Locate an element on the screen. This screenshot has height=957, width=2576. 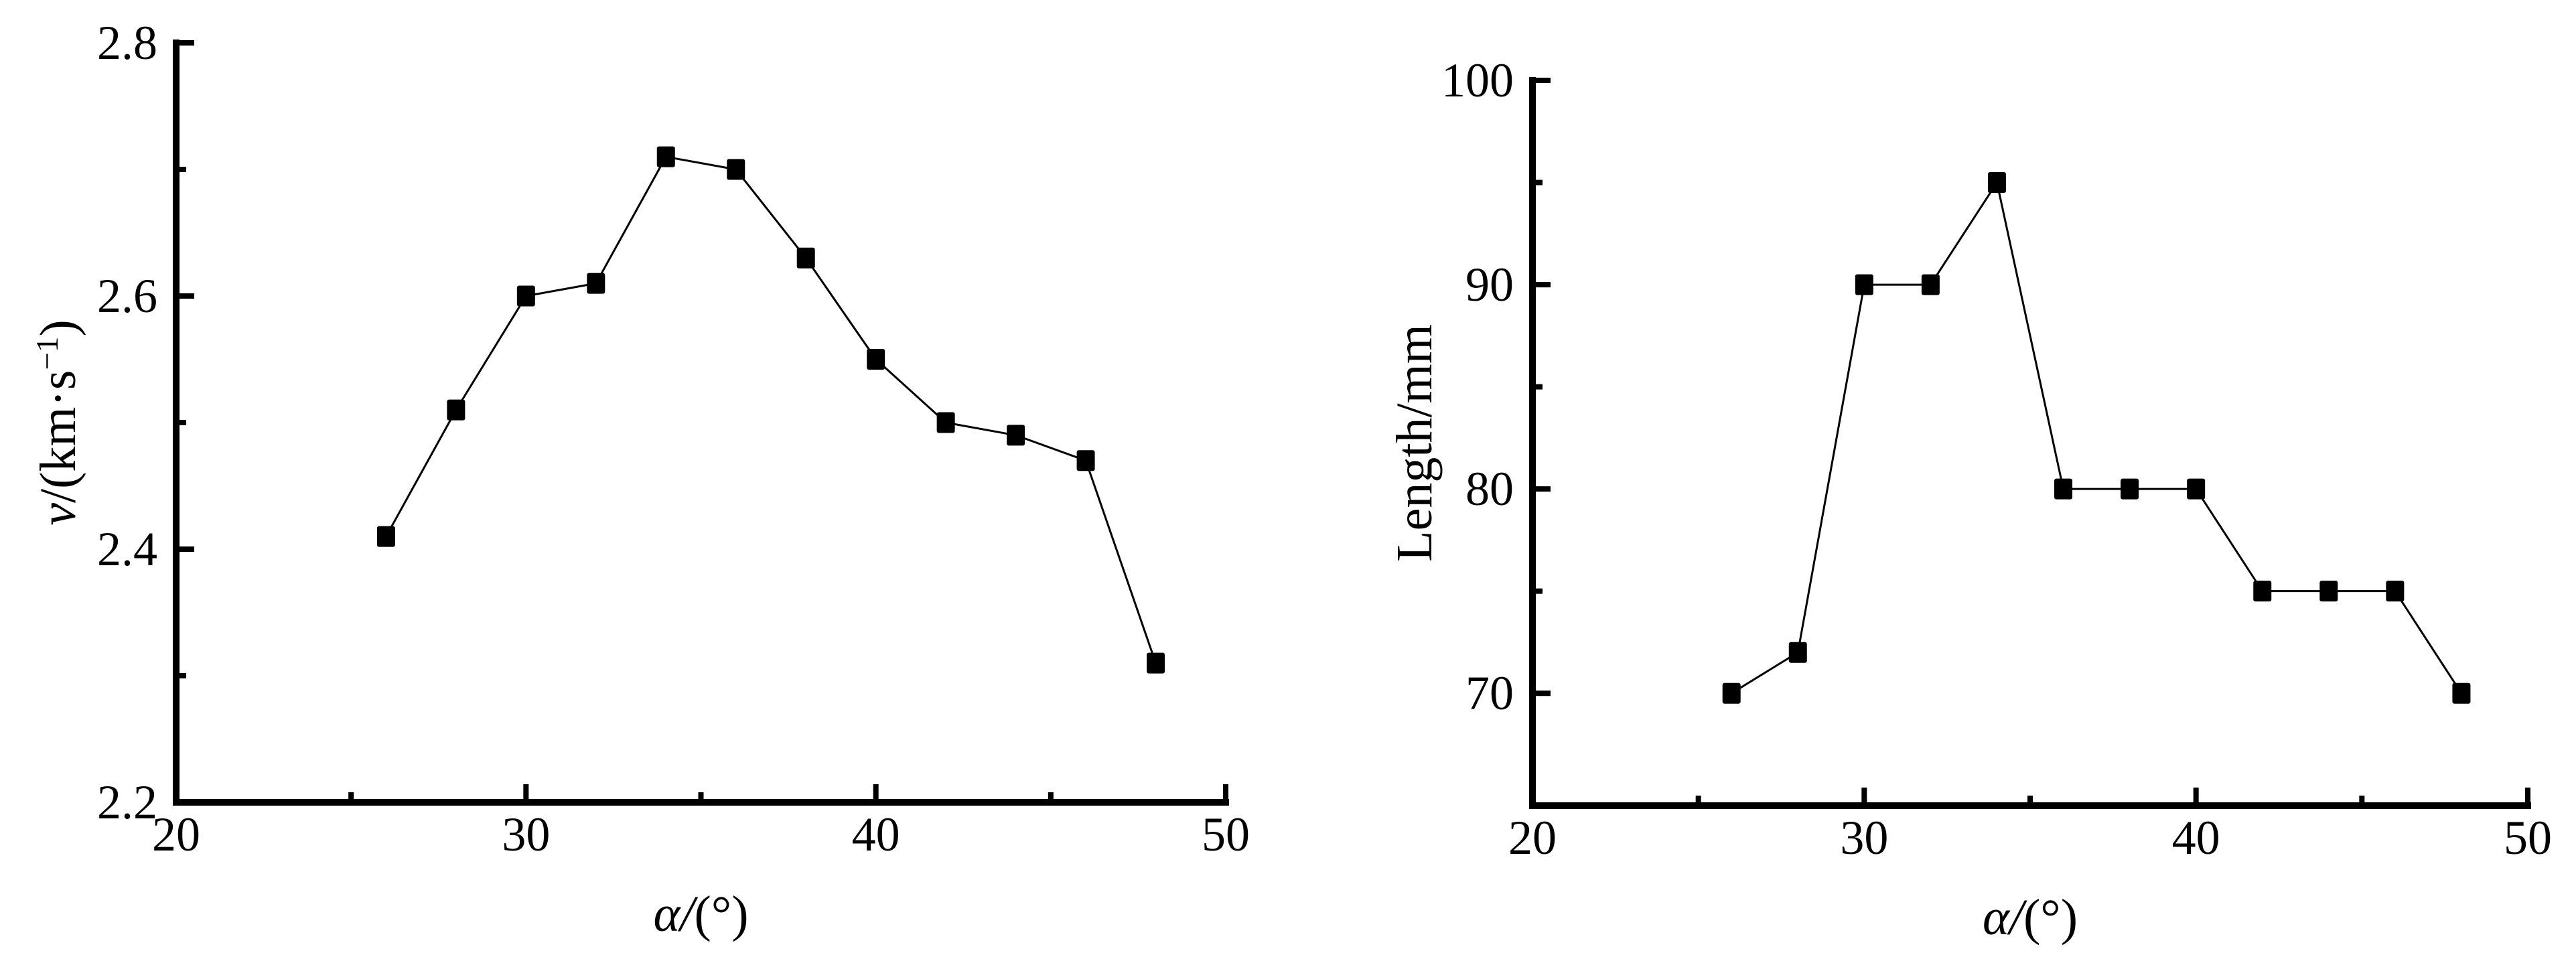
y-tick-label: 80 is located at coordinates (1489, 489).